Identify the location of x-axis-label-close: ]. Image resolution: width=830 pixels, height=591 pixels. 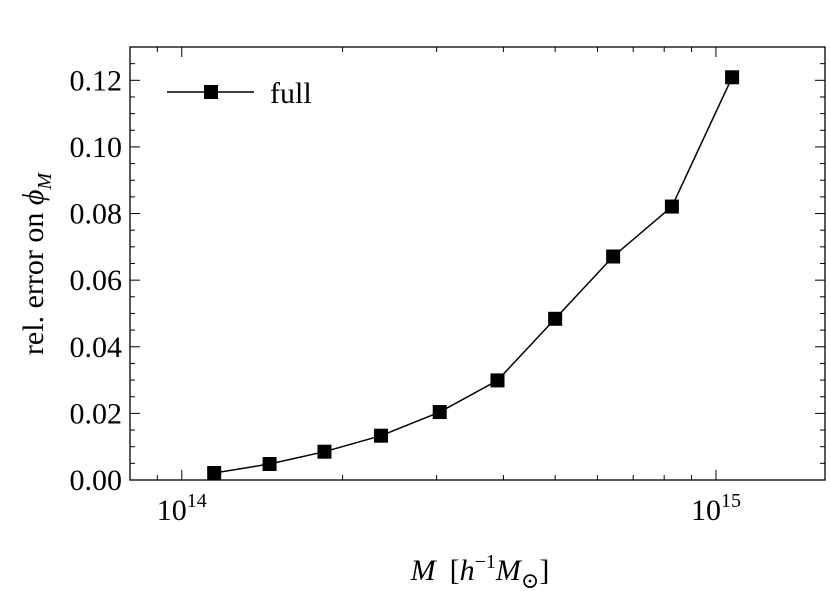
(544, 570).